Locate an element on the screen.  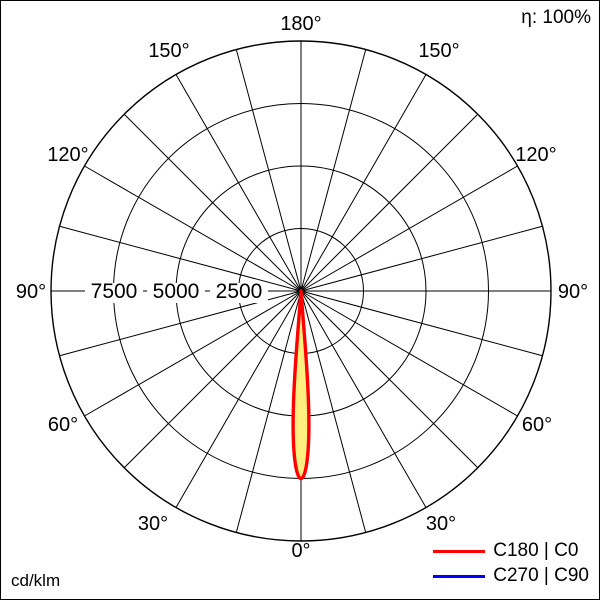
curve-fill-c180-c0 is located at coordinates (301, 385).